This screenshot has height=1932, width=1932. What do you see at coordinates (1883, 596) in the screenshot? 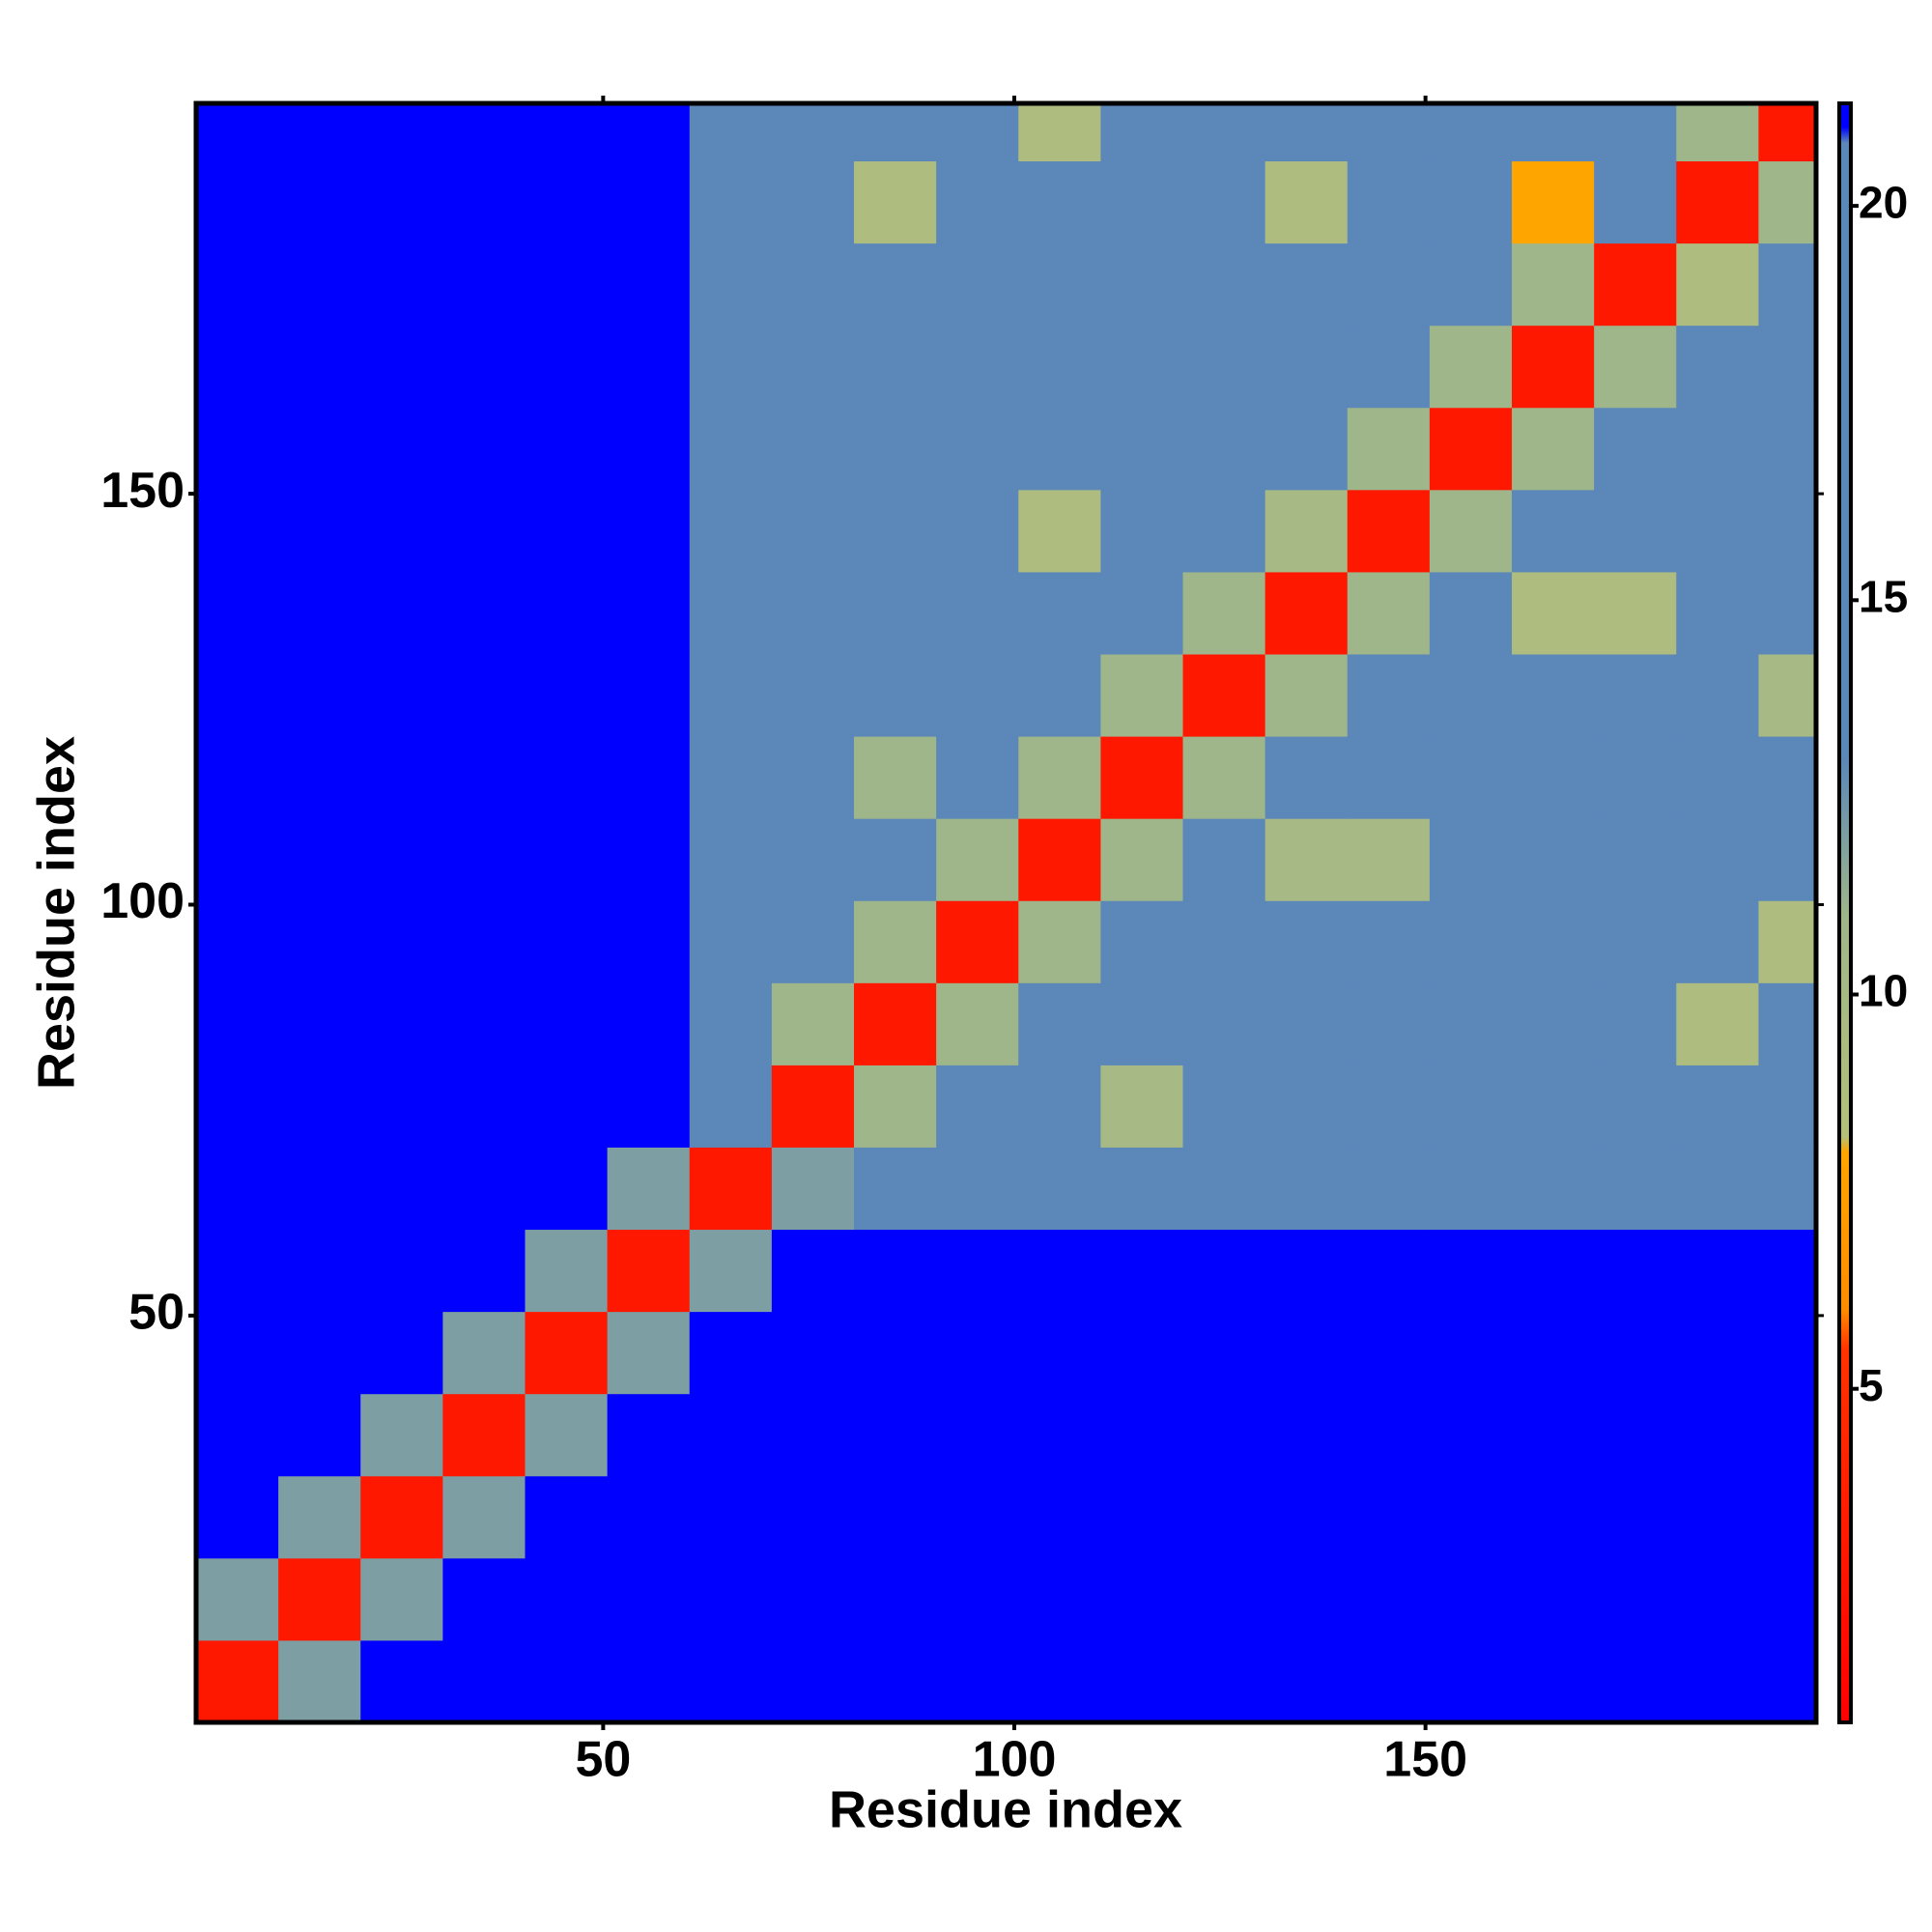
I see `colorbar-tick-label: 15` at bounding box center [1883, 596].